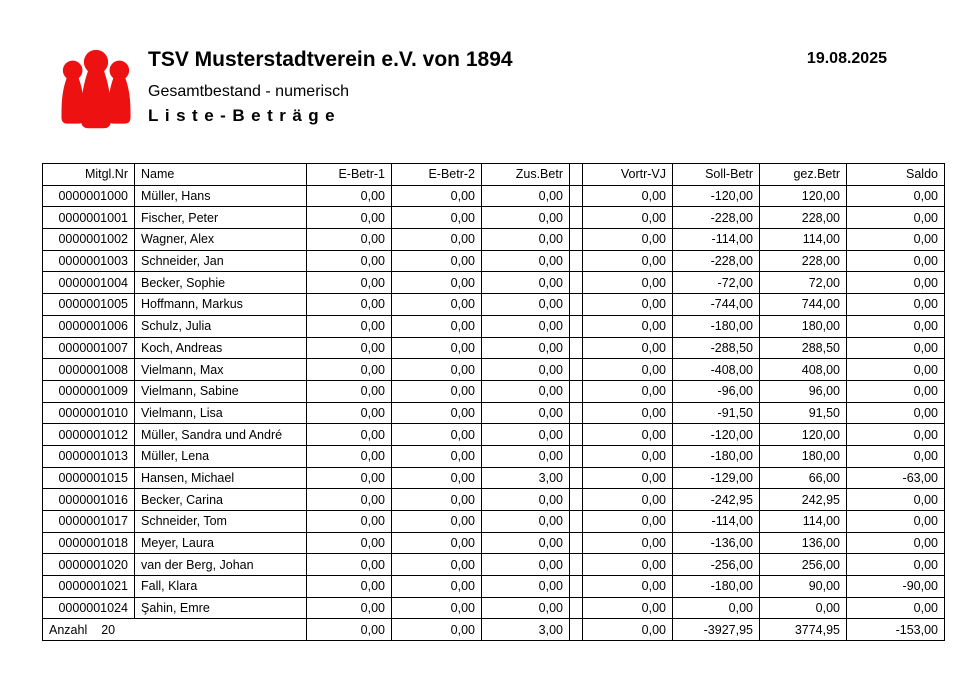 This screenshot has height=690, width=976. What do you see at coordinates (349, 630) in the screenshot?
I see `footer-cell-ebetr1: 0,00` at bounding box center [349, 630].